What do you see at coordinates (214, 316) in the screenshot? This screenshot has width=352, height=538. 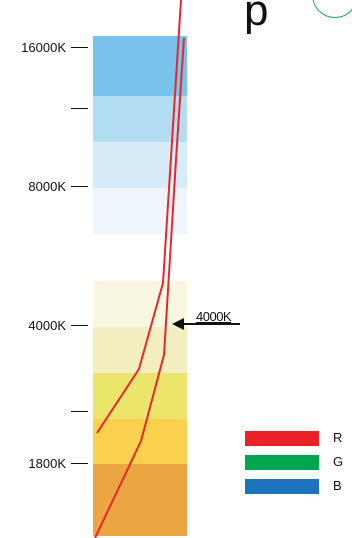 I see `callout-label-4000k: 4000K` at bounding box center [214, 316].